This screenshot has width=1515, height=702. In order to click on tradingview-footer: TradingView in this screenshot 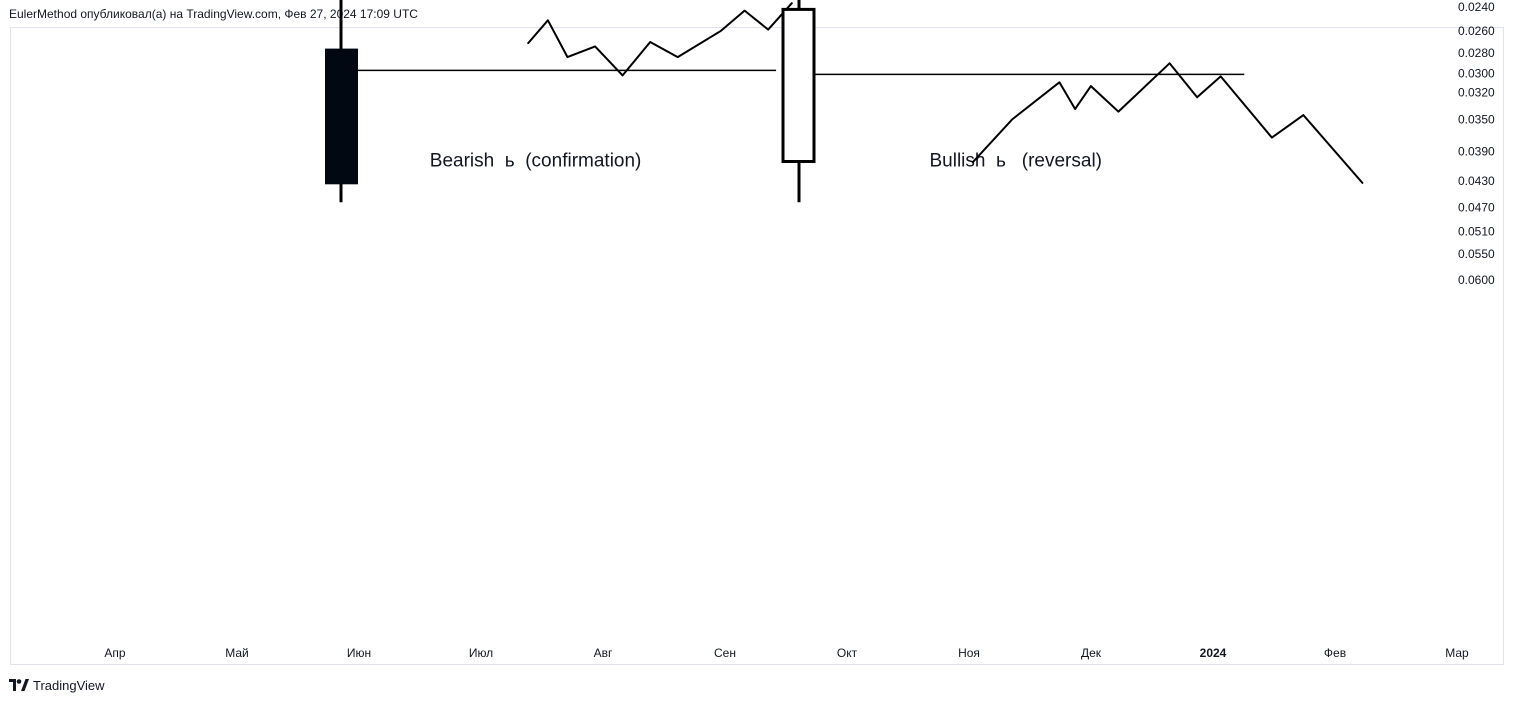, I will do `click(57, 685)`.